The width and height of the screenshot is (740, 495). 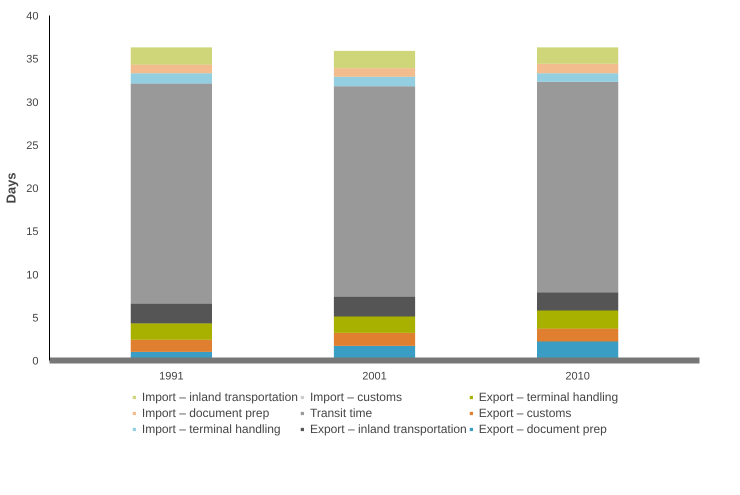 What do you see at coordinates (10, 188) in the screenshot?
I see `y-axis-title: Days` at bounding box center [10, 188].